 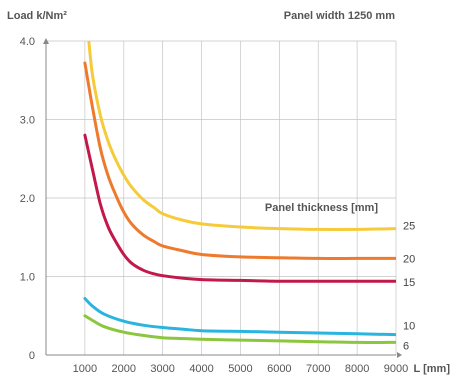 I want to click on series-label-20: 20, so click(x=409, y=259).